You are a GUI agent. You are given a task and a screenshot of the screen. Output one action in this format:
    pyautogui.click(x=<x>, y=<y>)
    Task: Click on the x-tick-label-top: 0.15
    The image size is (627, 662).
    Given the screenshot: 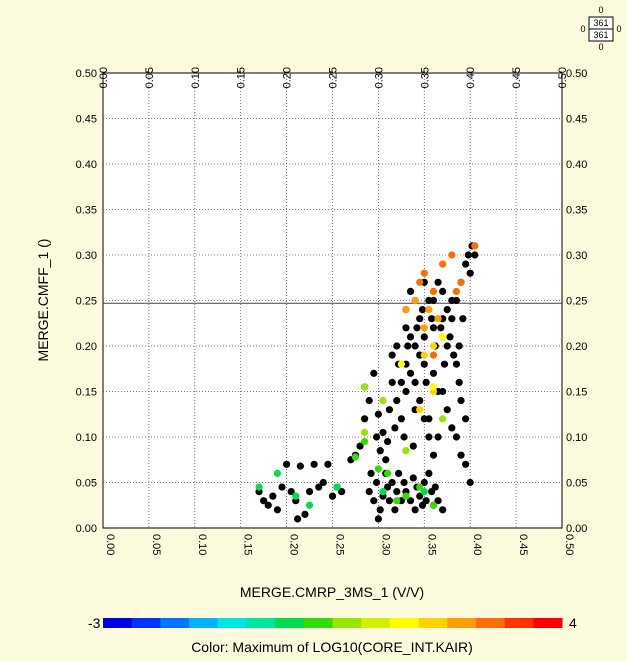 What is the action you would take?
    pyautogui.click(x=242, y=77)
    